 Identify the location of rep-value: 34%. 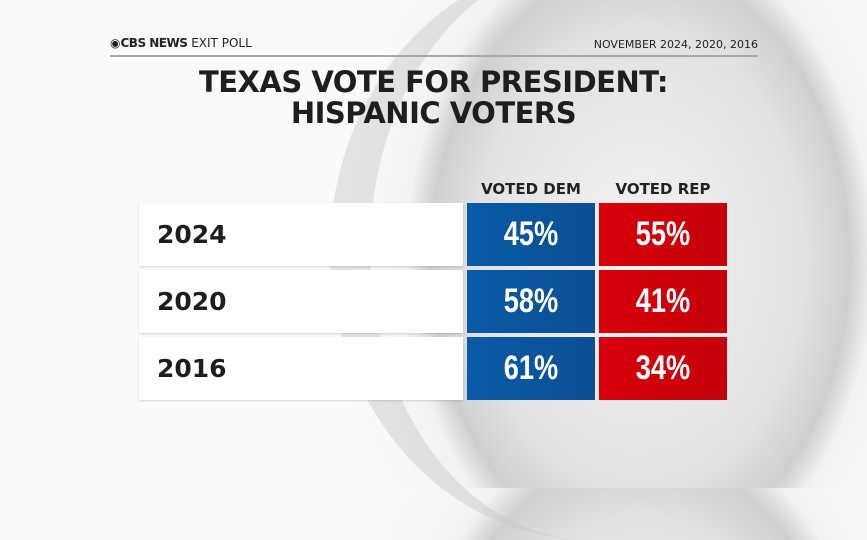
(663, 368).